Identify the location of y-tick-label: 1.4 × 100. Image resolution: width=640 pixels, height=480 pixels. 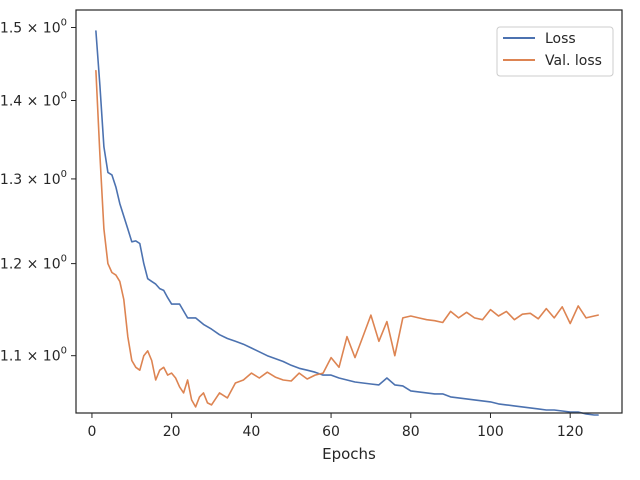
(33, 99).